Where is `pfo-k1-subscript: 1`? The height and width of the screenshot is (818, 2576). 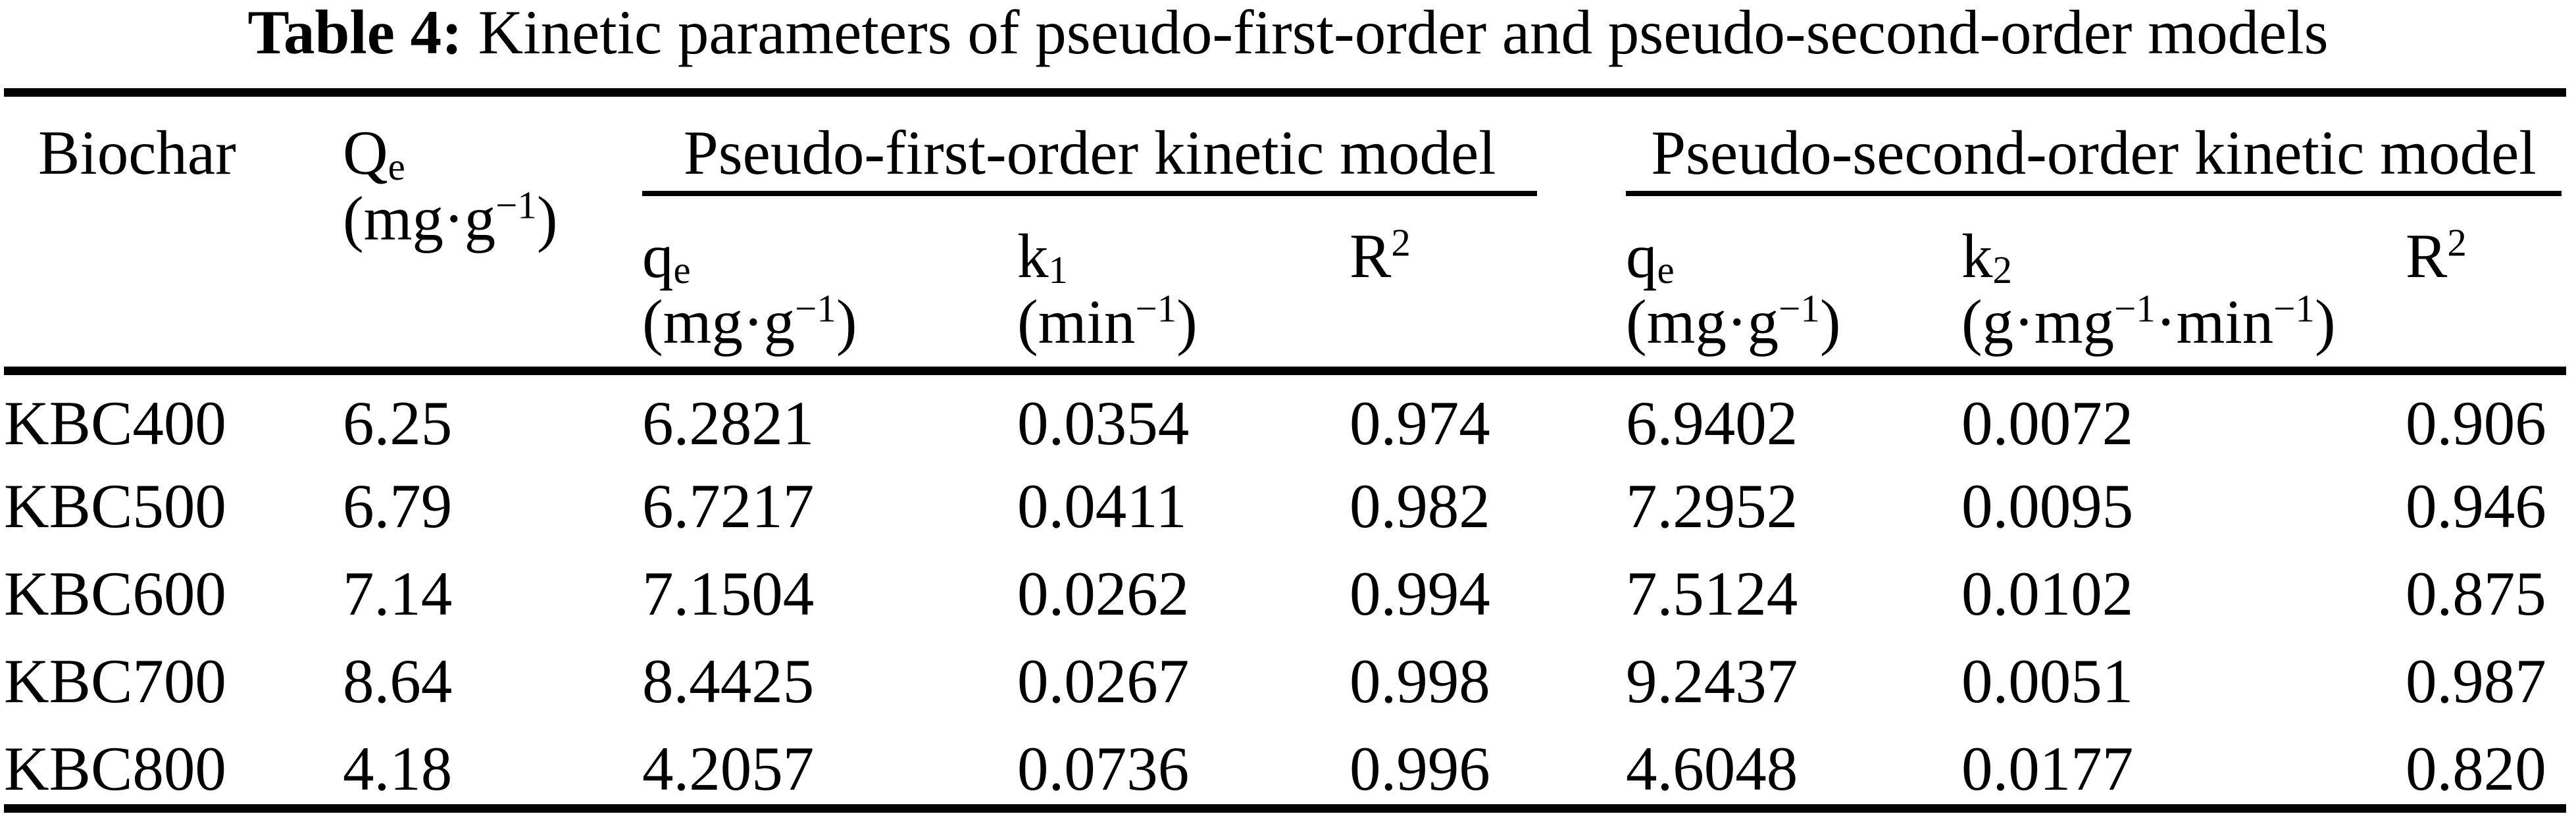
pfo-k1-subscript: 1 is located at coordinates (1058, 270).